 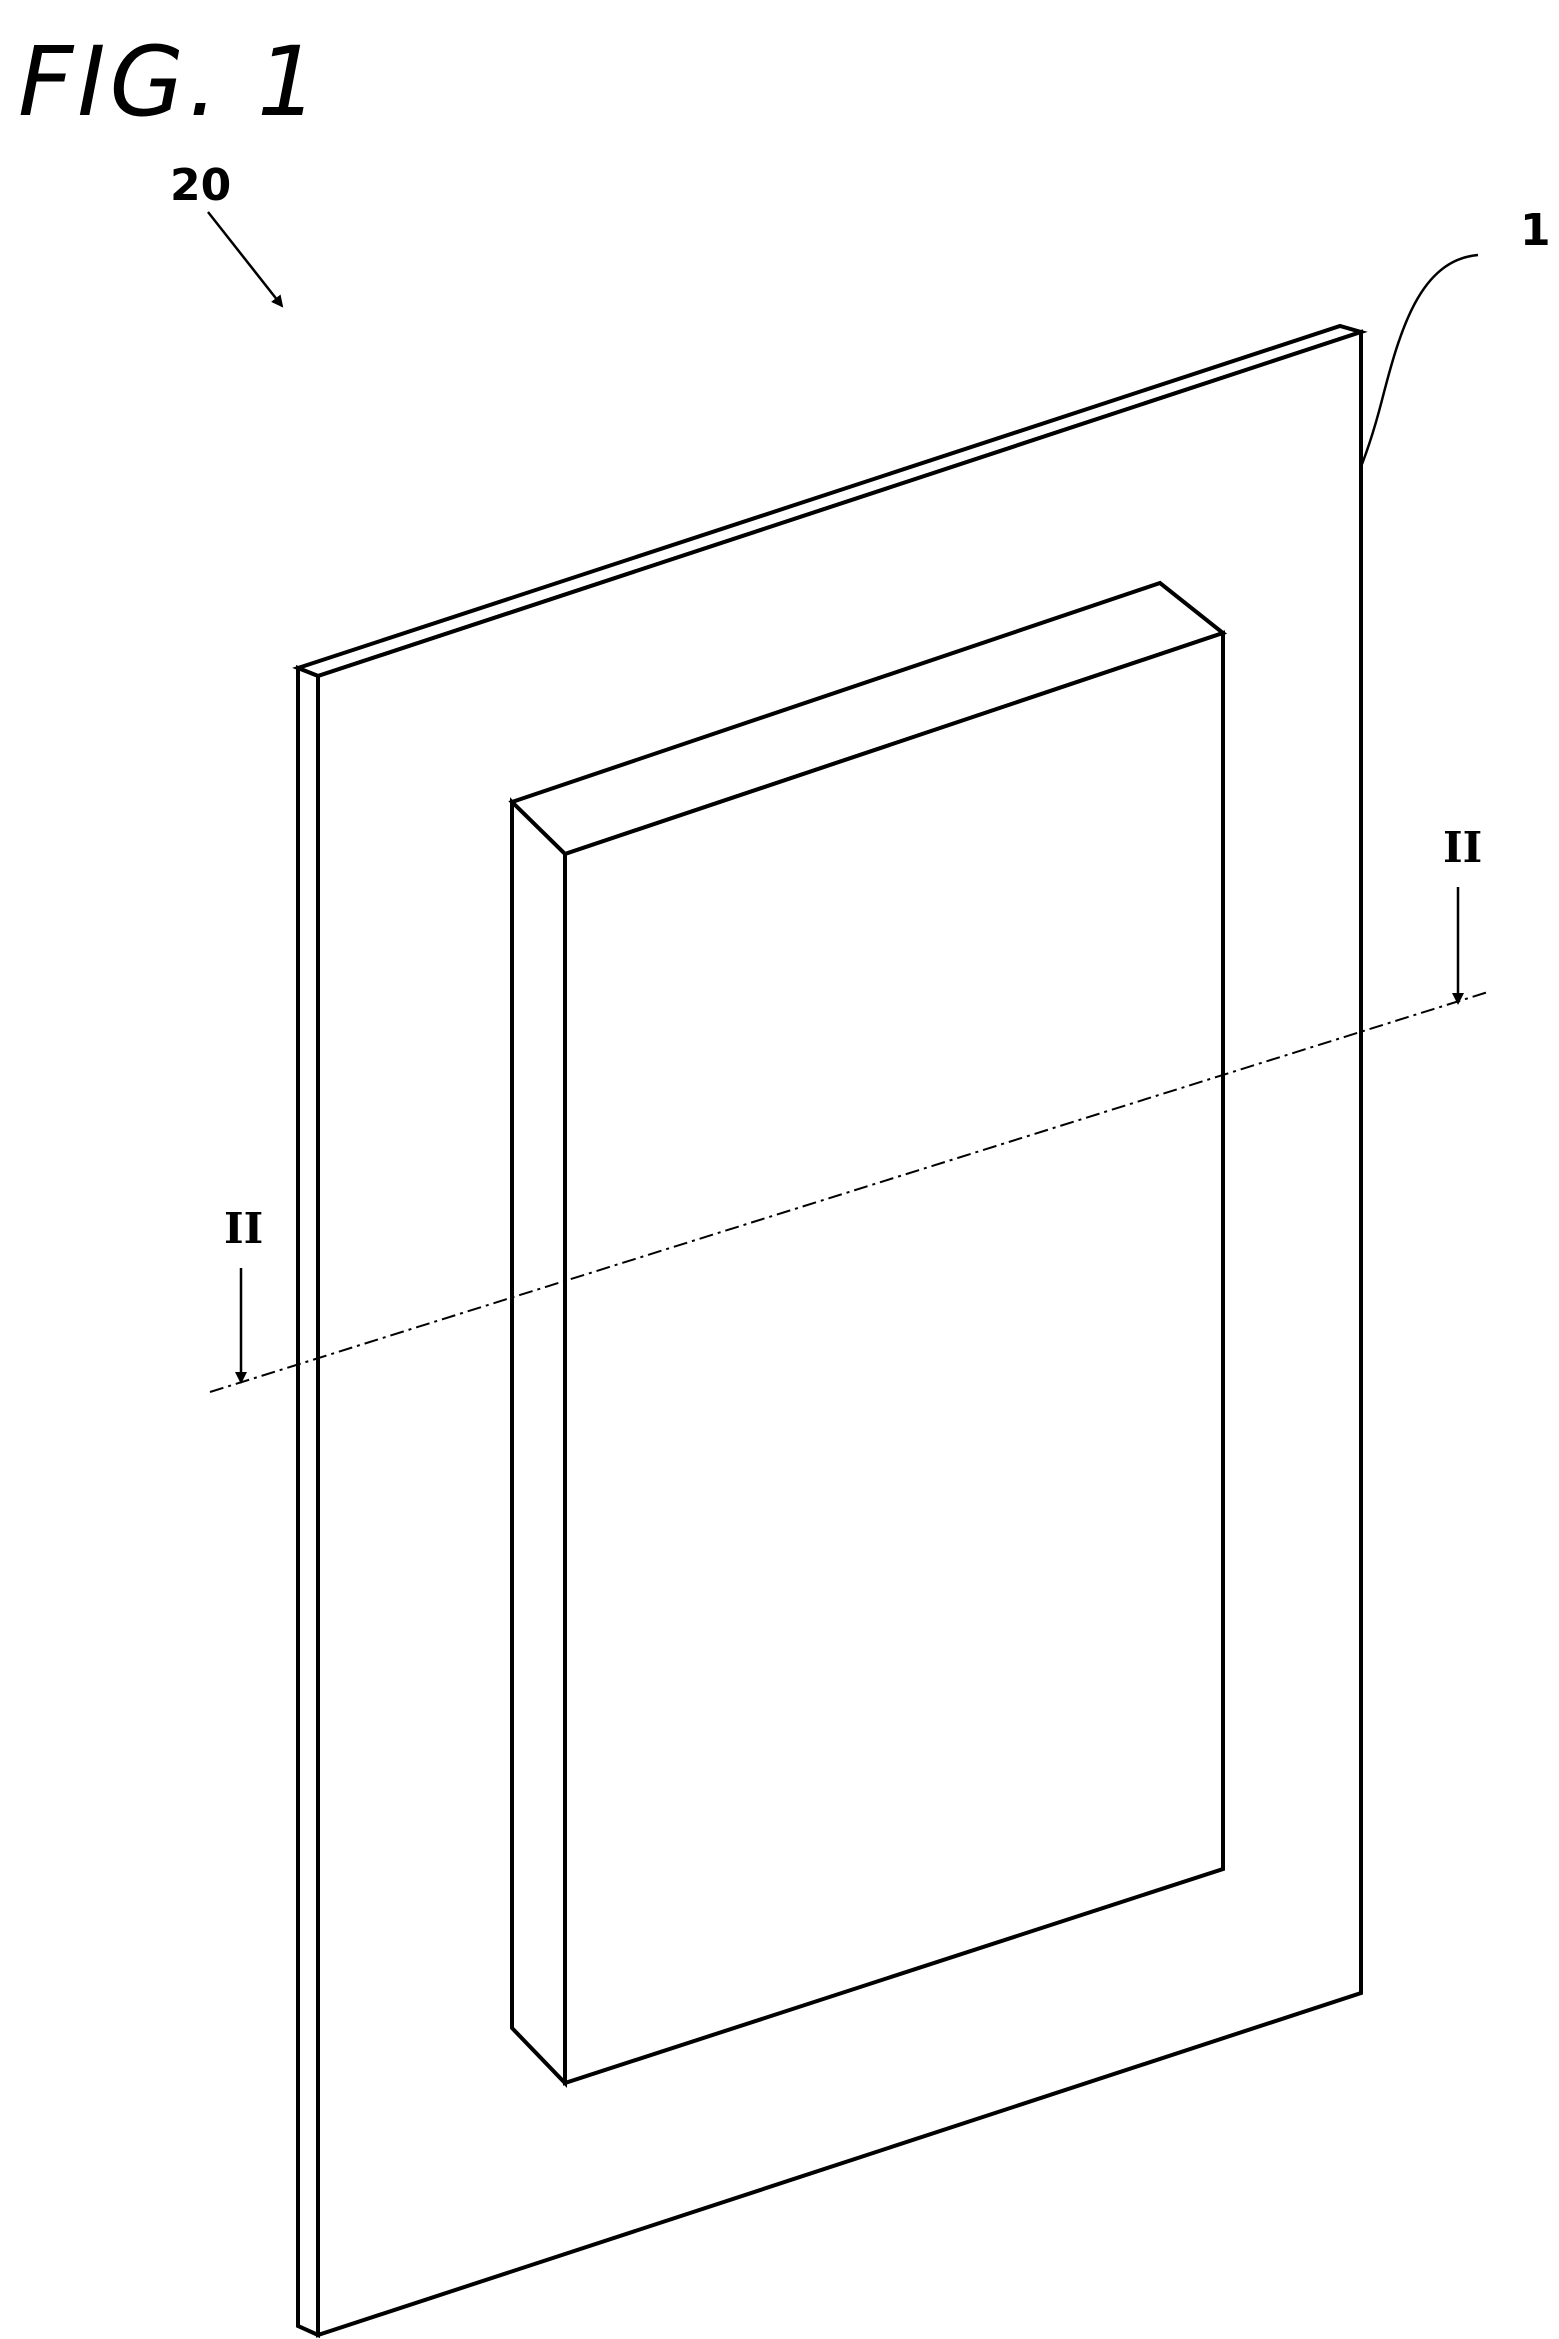 What do you see at coordinates (200, 185) in the screenshot?
I see `ref-label-assembly: 20` at bounding box center [200, 185].